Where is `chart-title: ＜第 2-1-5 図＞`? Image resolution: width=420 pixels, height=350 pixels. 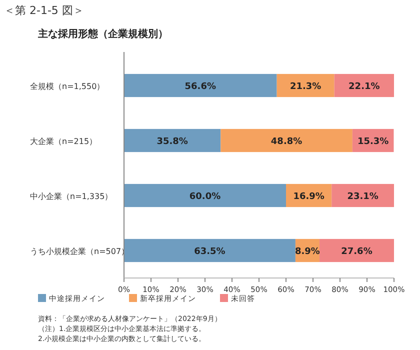
chart-title: ＜第 2-1-5 図＞ is located at coordinates (44, 10).